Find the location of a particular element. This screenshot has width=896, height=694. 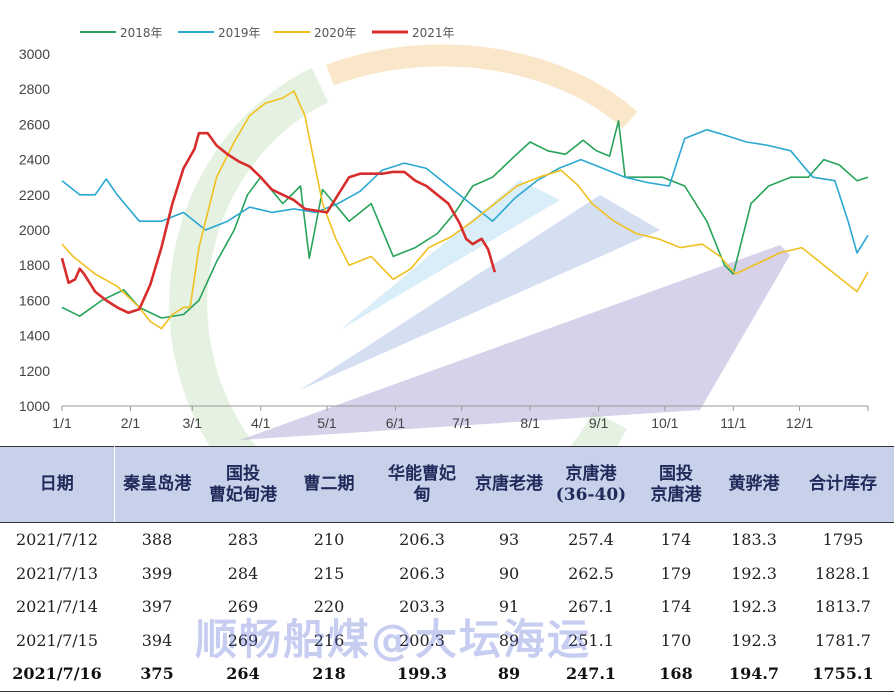

x-tick-label: 4/1 is located at coordinates (261, 423).